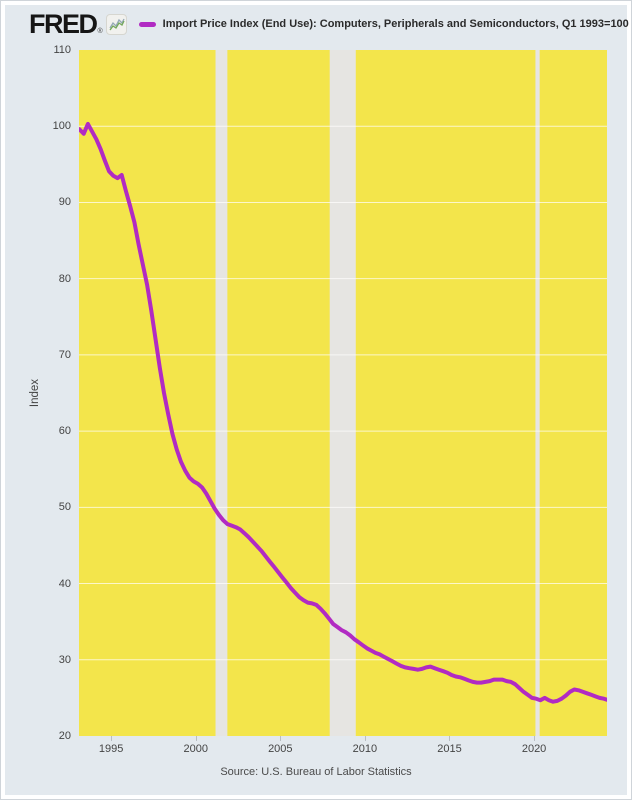 This screenshot has width=632, height=800. Describe the element at coordinates (64, 507) in the screenshot. I see `y-tick-label: 50` at that location.